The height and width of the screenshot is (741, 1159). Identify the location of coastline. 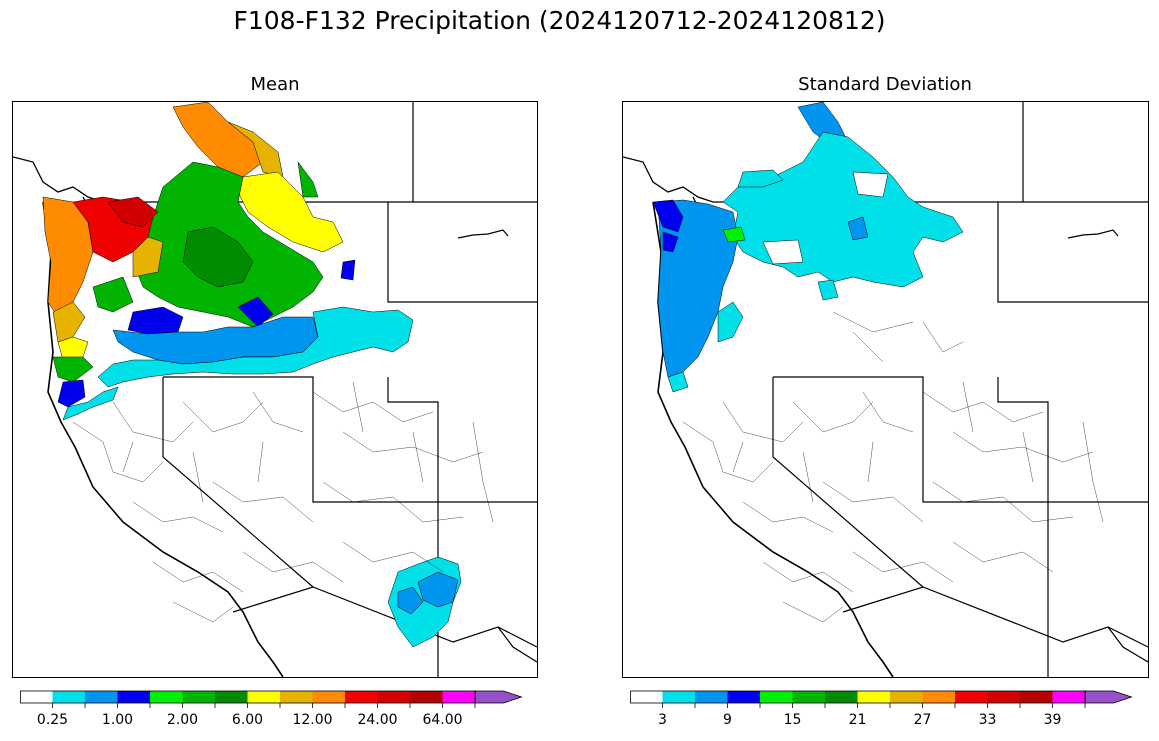
(163, 439).